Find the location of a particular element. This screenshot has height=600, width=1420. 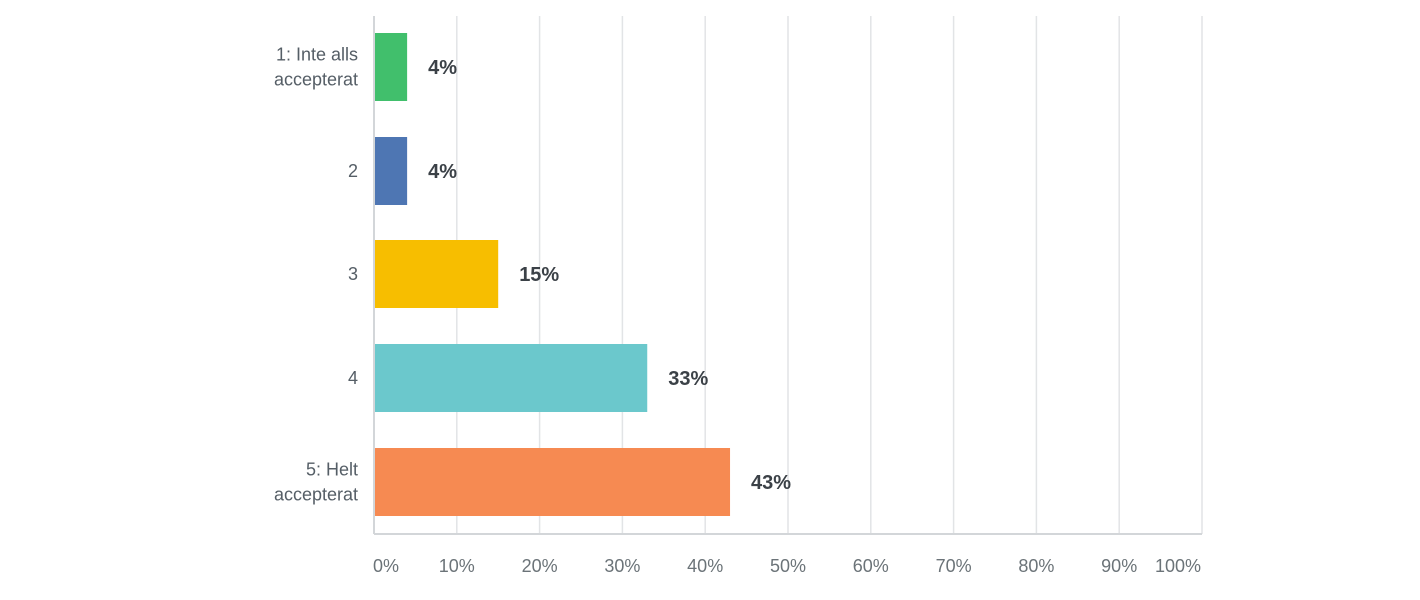

category-label-2: 2 is located at coordinates (353, 171).